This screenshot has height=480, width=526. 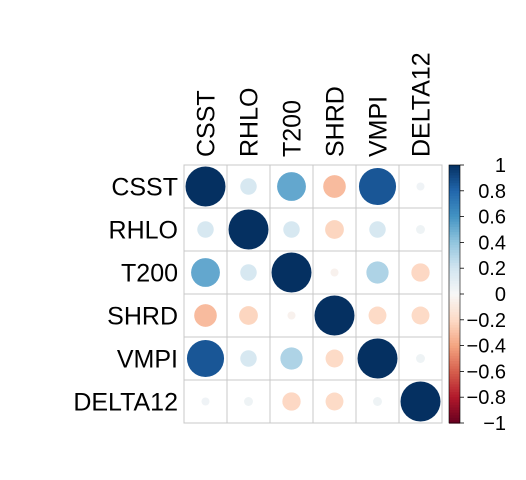 I want to click on column-labels: CSST RHLO T200 SHRD VMPI DELTA12, so click(x=314, y=104).